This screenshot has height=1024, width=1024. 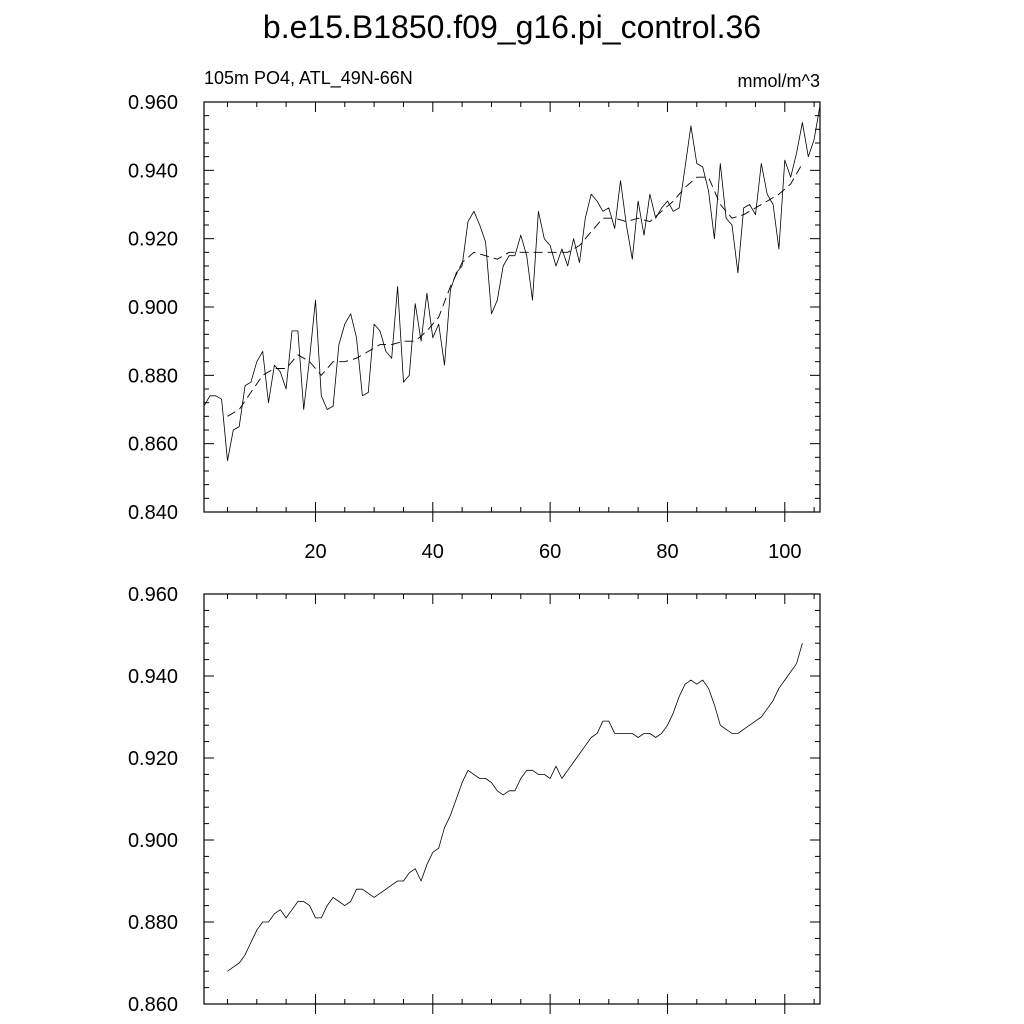 I want to click on top-ytick-label: 0.880, so click(x=153, y=376).